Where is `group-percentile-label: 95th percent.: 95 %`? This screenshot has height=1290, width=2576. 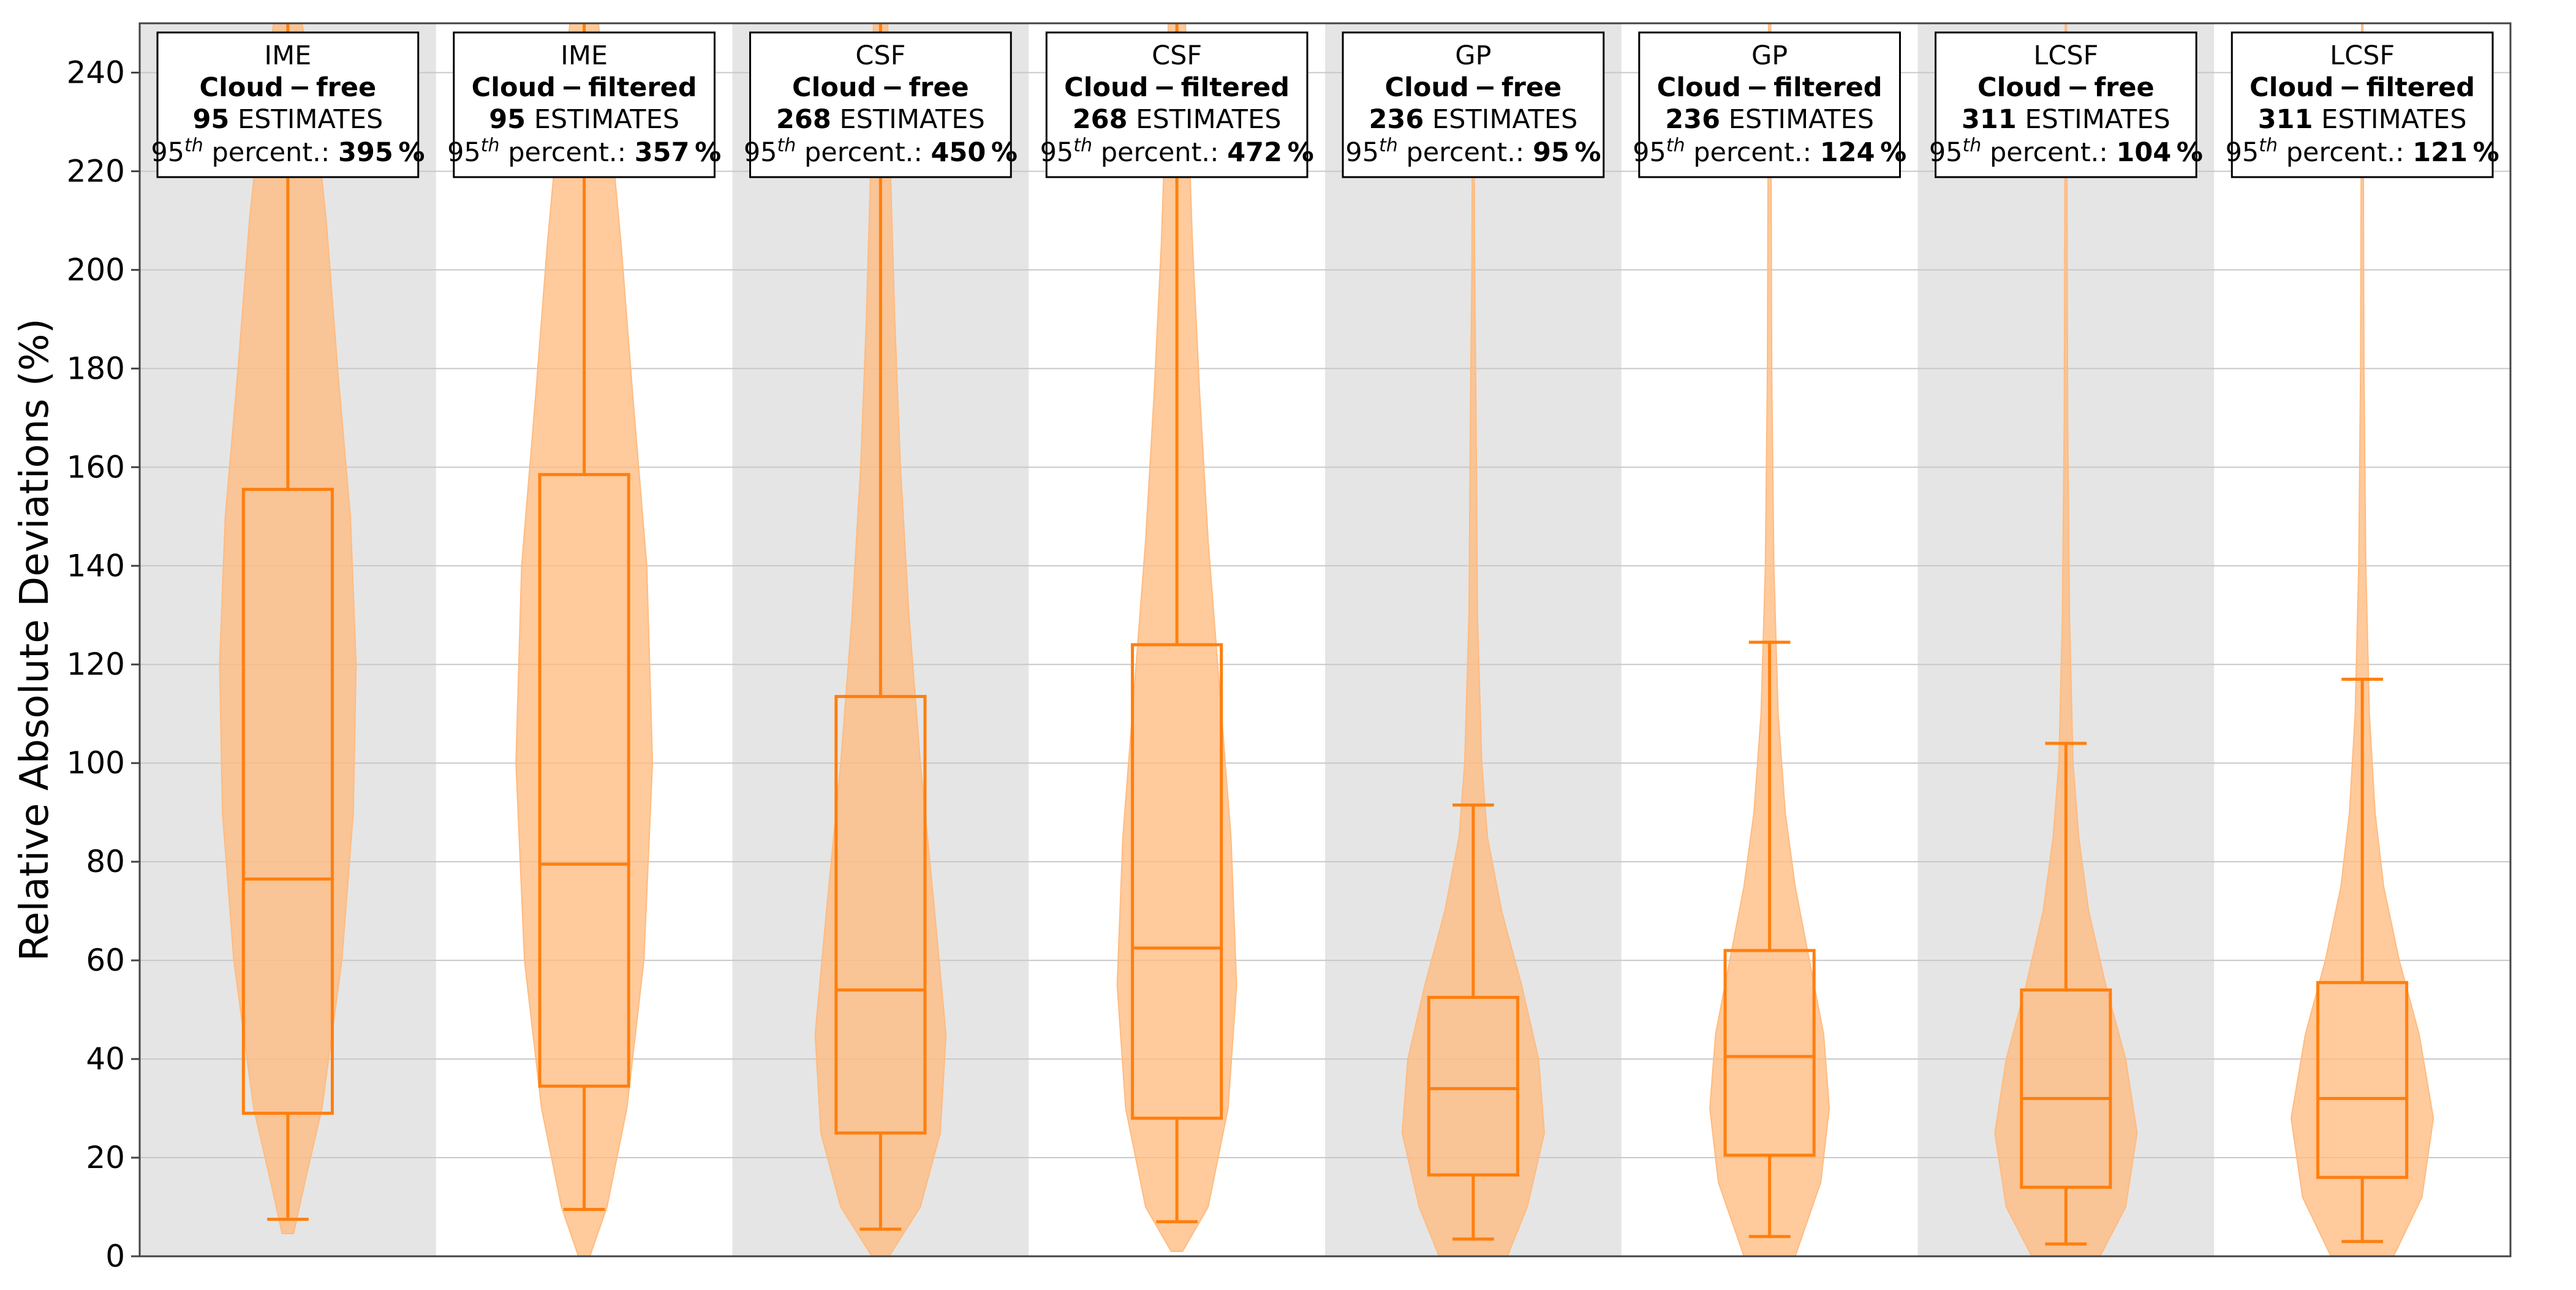 group-percentile-label: 95th percent.: 95 % is located at coordinates (1473, 152).